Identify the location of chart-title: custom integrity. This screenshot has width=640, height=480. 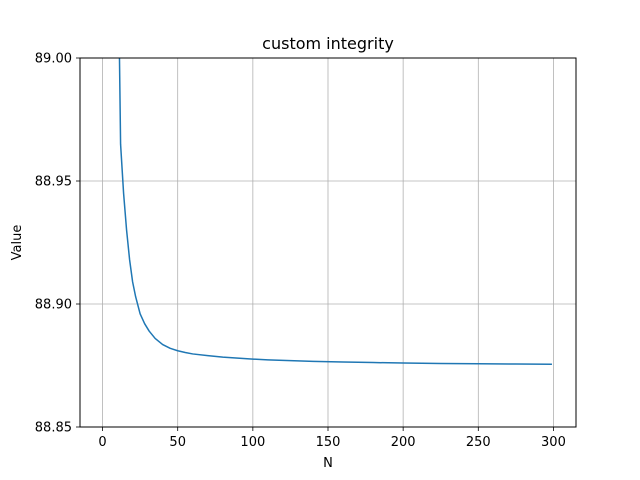
(328, 43).